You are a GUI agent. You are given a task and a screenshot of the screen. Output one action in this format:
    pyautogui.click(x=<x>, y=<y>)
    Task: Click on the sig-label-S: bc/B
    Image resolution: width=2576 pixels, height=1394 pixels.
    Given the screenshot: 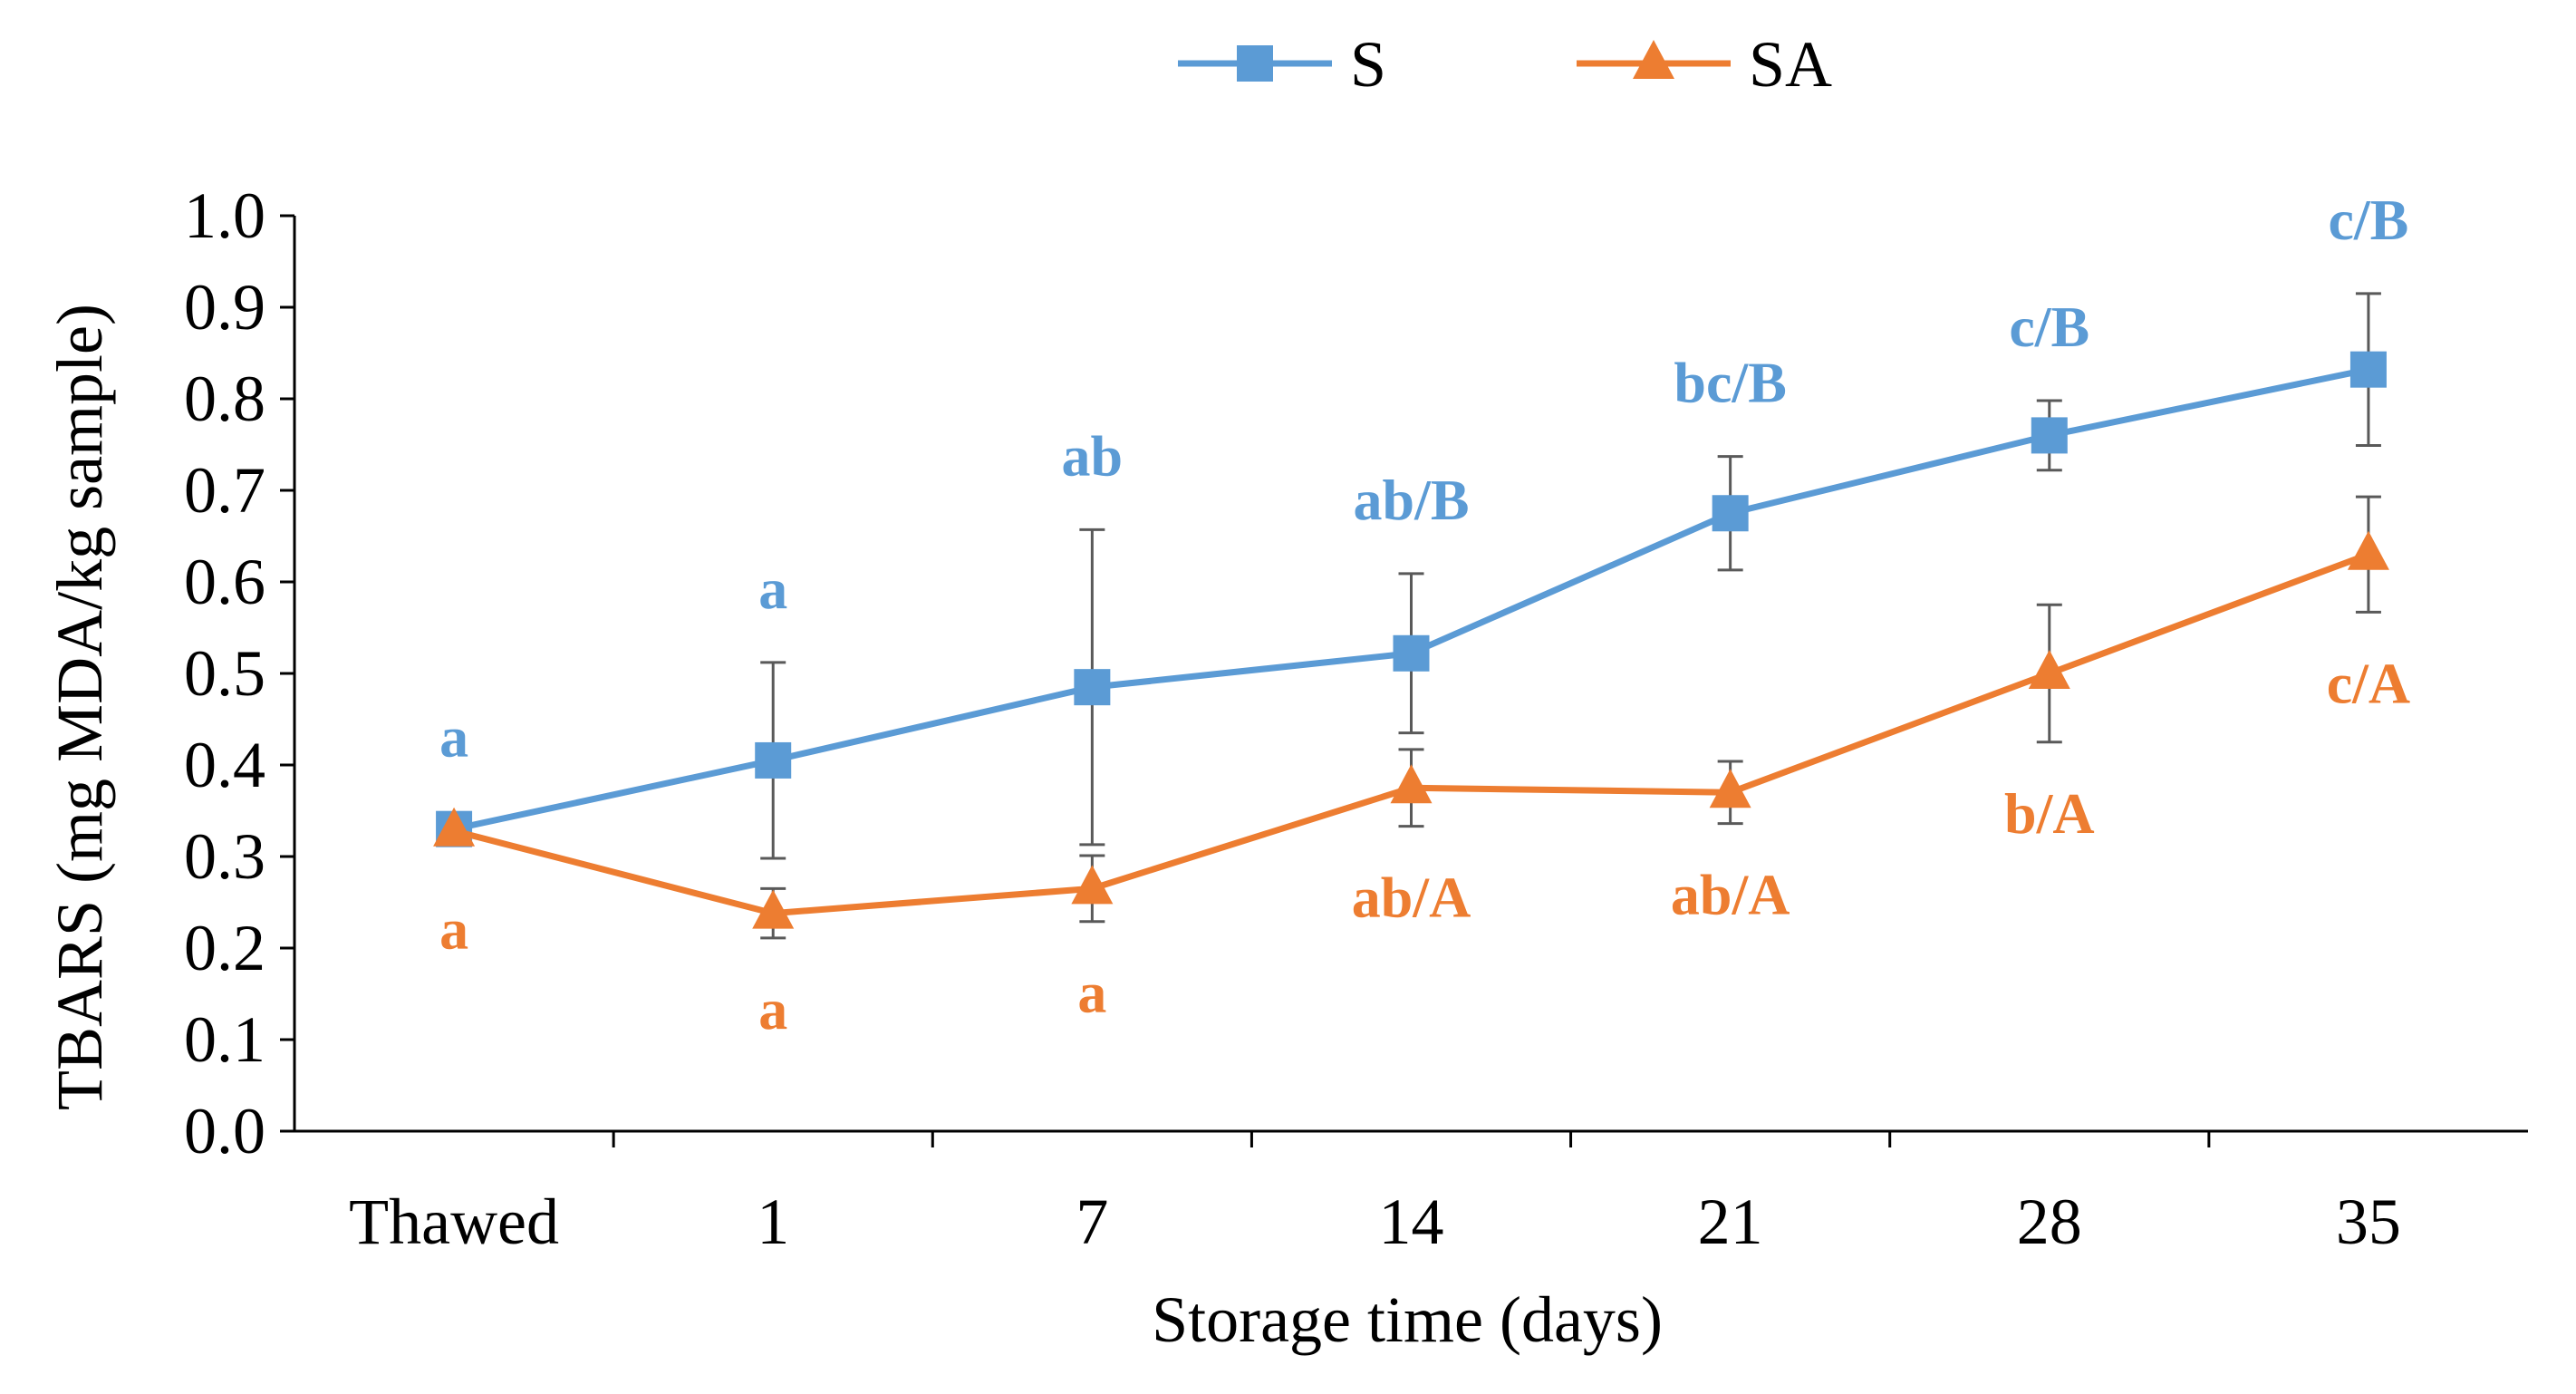 What is the action you would take?
    pyautogui.click(x=1730, y=383)
    